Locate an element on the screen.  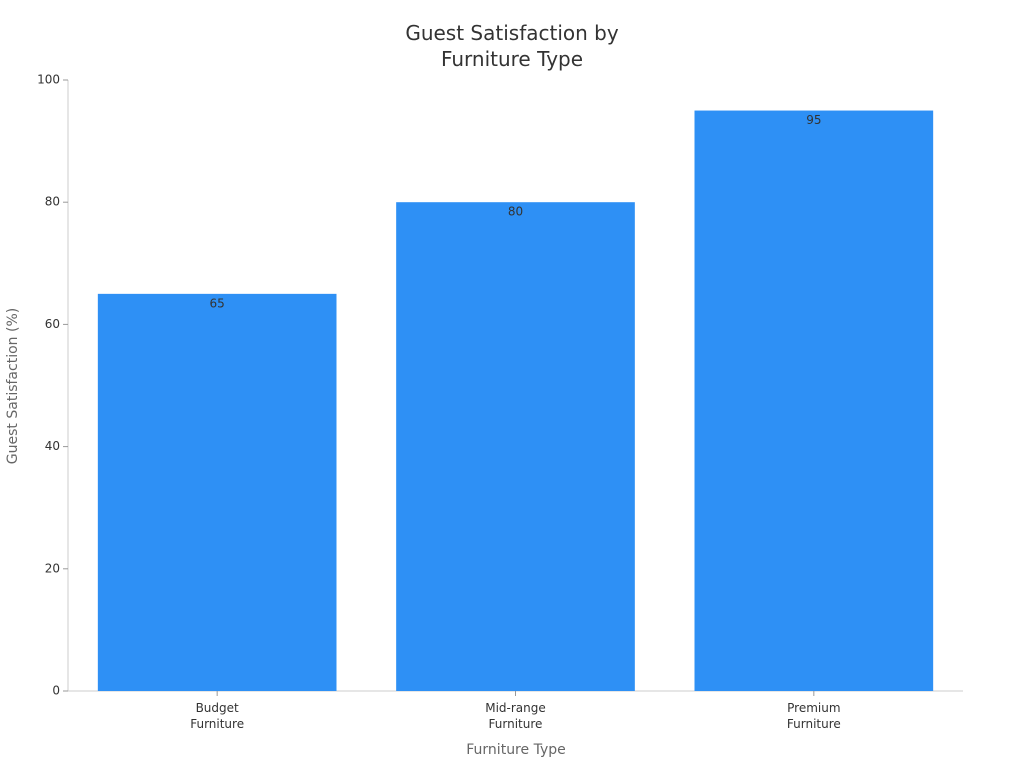
data-label: 95 is located at coordinates (813, 120).